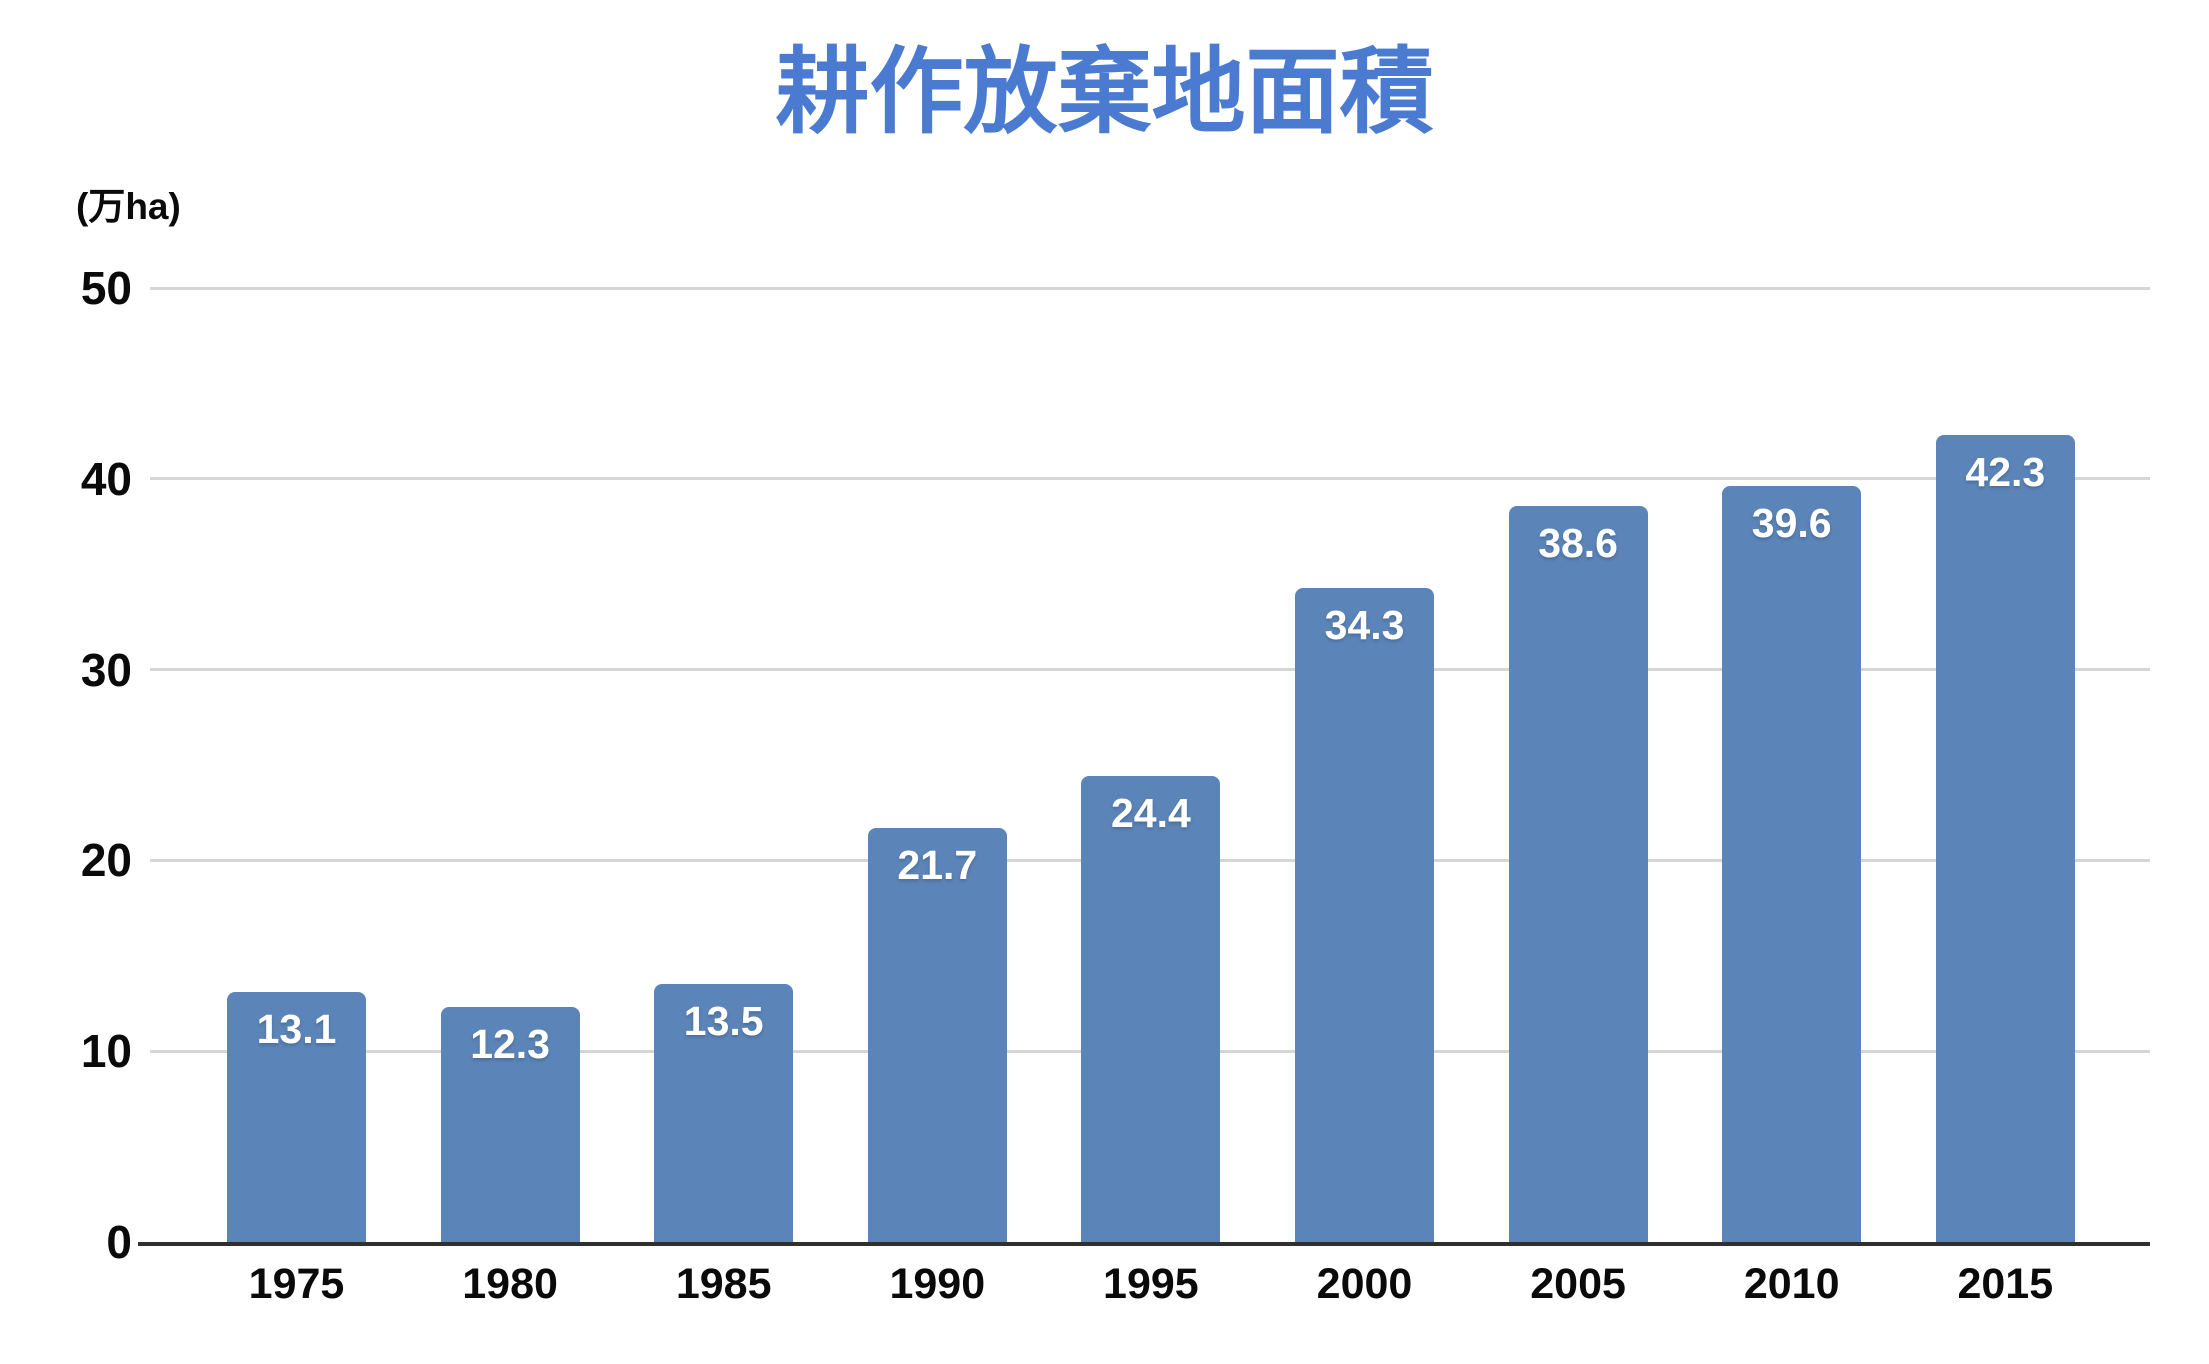 The width and height of the screenshot is (2209, 1364). I want to click on bar-value-label-1990: 21.7, so click(937, 864).